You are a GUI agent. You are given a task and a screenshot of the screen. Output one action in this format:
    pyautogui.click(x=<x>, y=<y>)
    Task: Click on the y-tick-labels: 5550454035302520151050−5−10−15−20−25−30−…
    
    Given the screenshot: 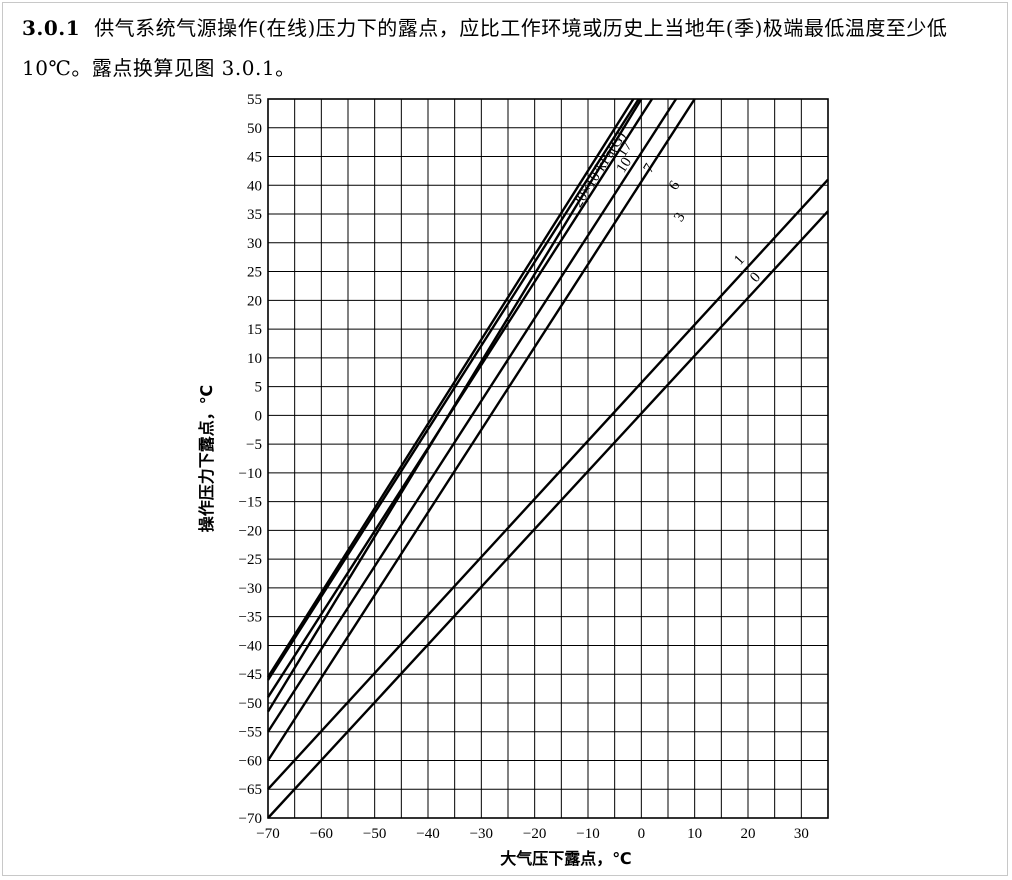 What is the action you would take?
    pyautogui.click(x=250, y=459)
    